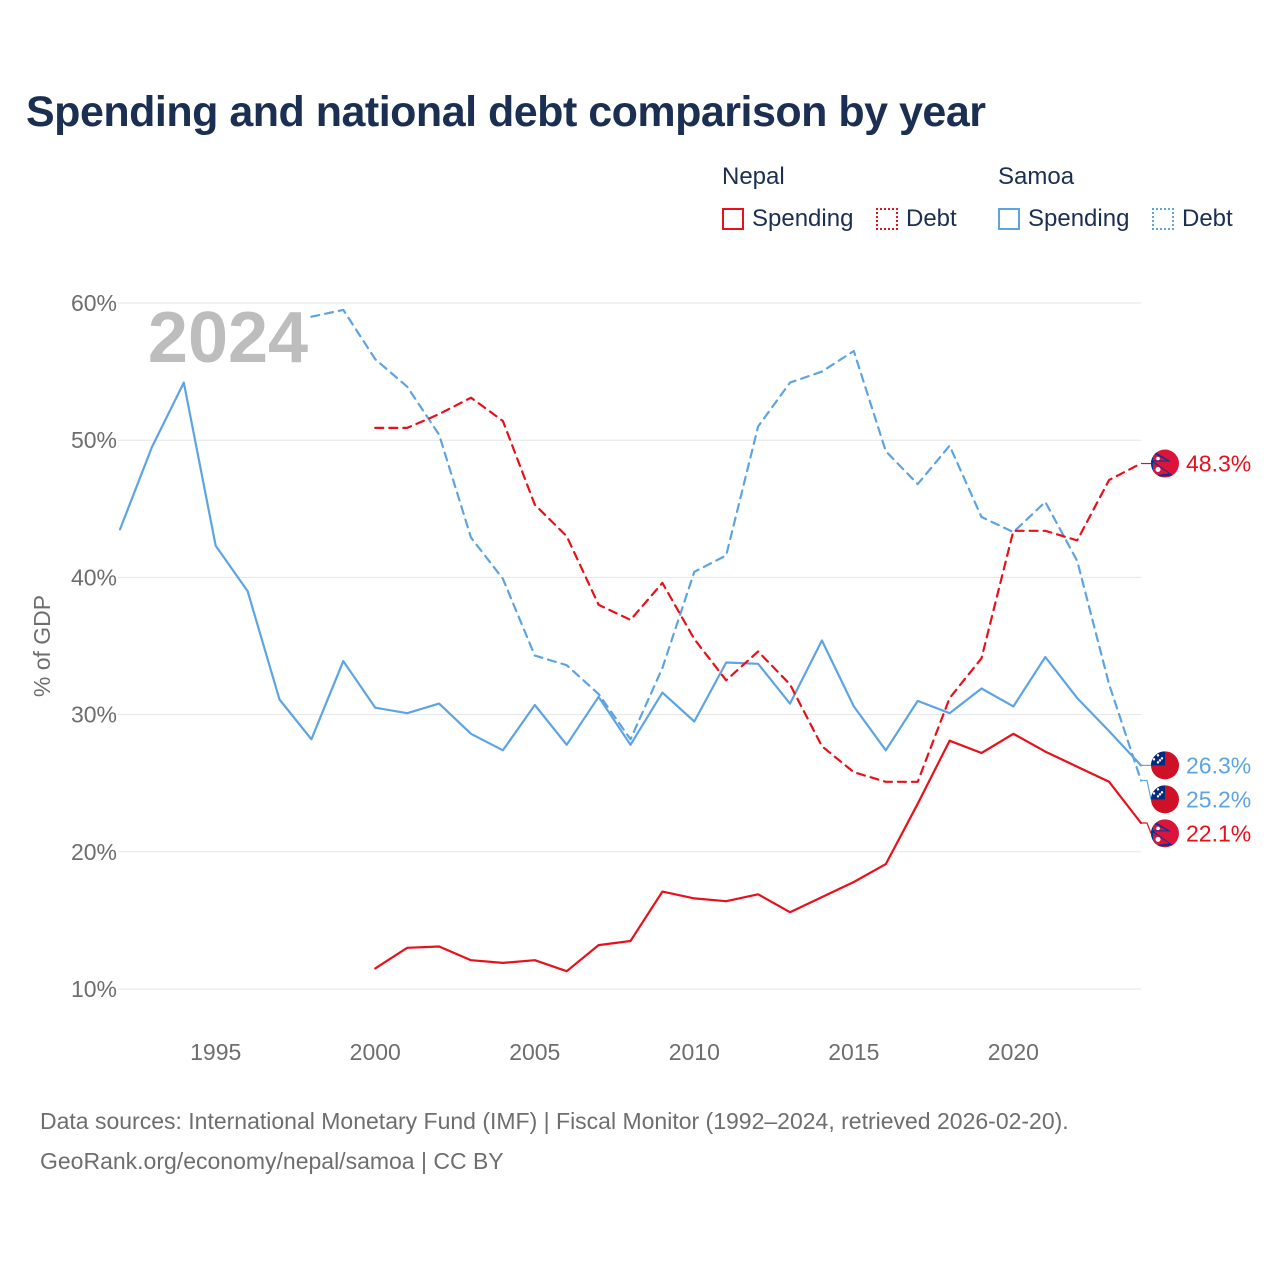 This screenshot has height=1280, width=1280. Describe the element at coordinates (94, 303) in the screenshot. I see `y-tick-label: 60%` at that location.